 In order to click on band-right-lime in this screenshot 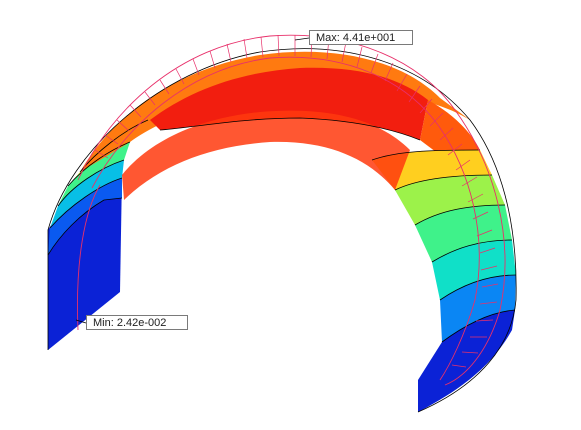, I will do `click(450, 200)`.